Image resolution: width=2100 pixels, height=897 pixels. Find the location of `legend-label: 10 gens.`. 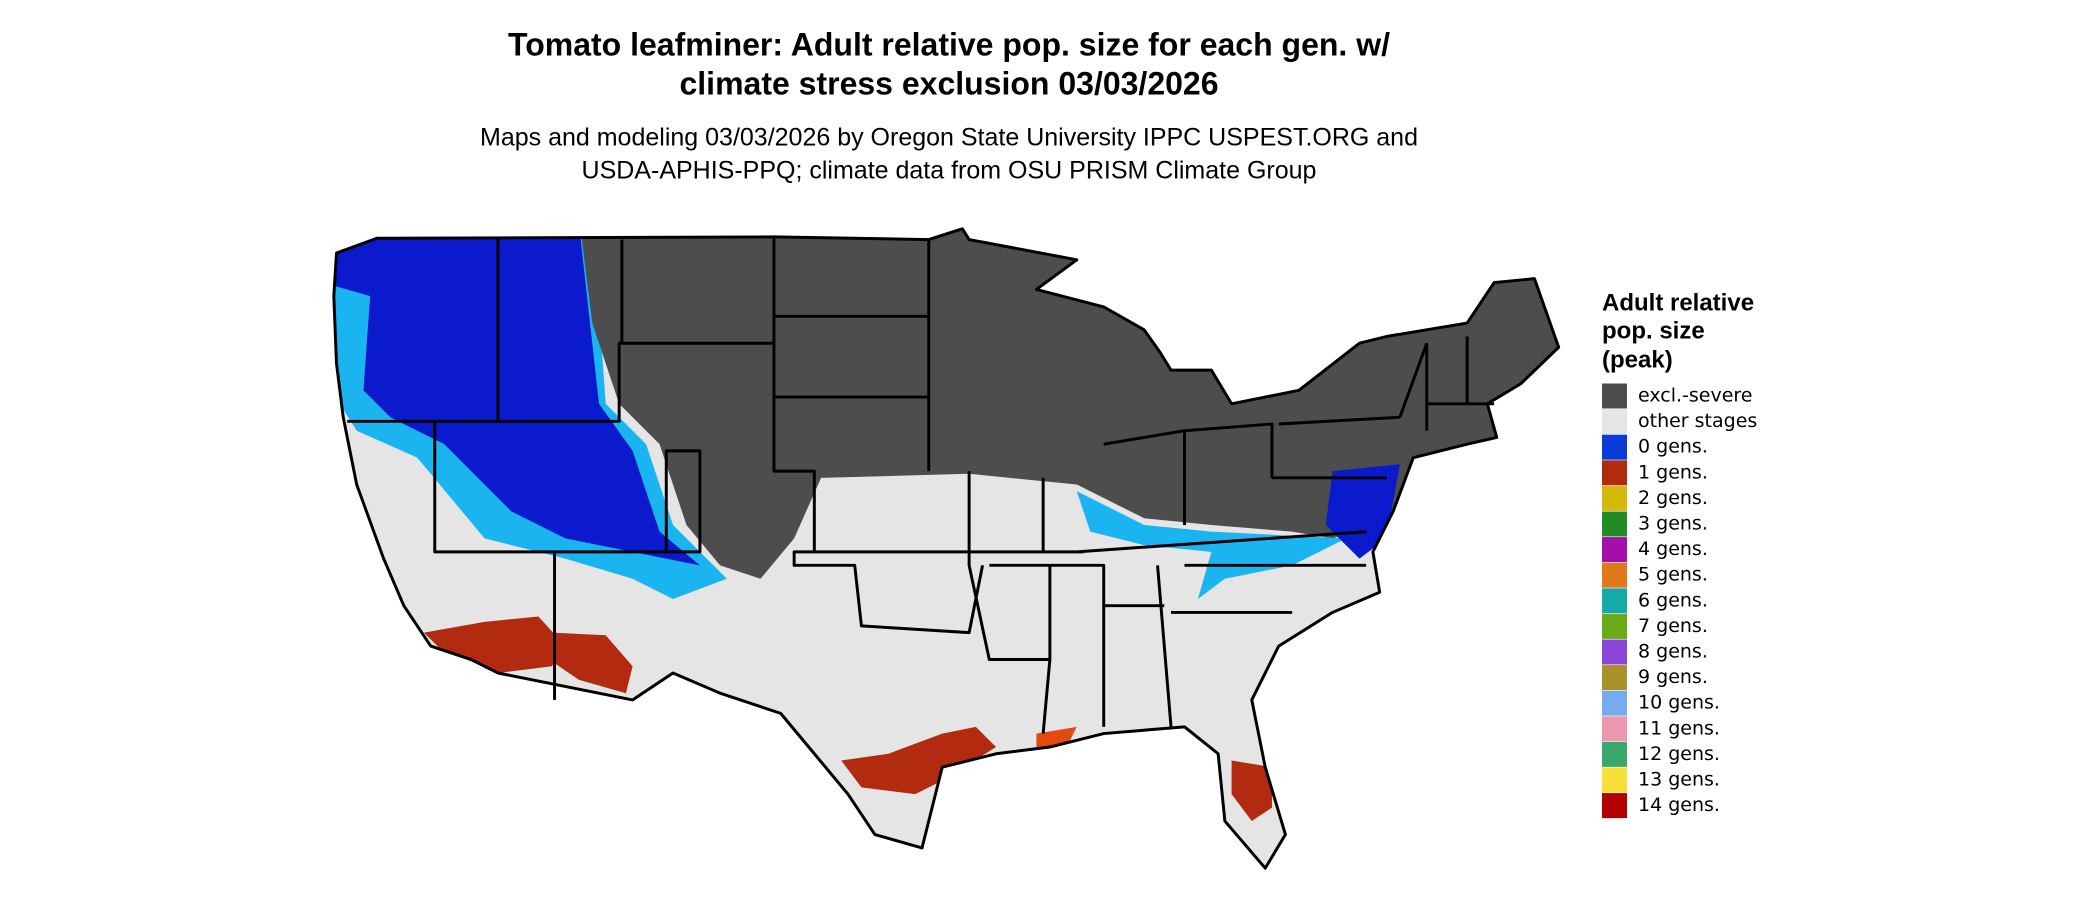

legend-label: 10 gens. is located at coordinates (1679, 703).